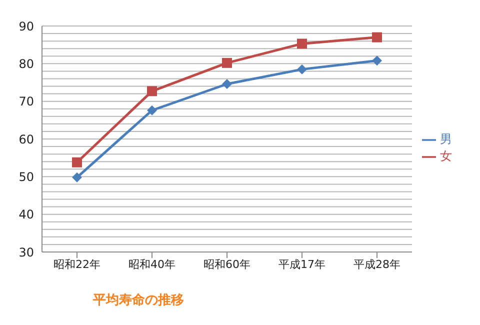 The height and width of the screenshot is (325, 480). I want to click on x-tick-label: 昭和22年, so click(77, 264).